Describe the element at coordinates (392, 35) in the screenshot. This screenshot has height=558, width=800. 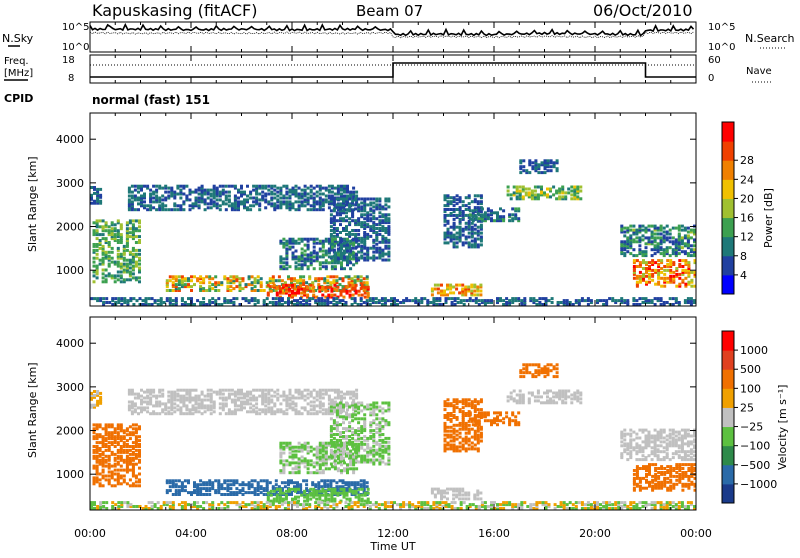
I see `noise-series-nsearch` at that location.